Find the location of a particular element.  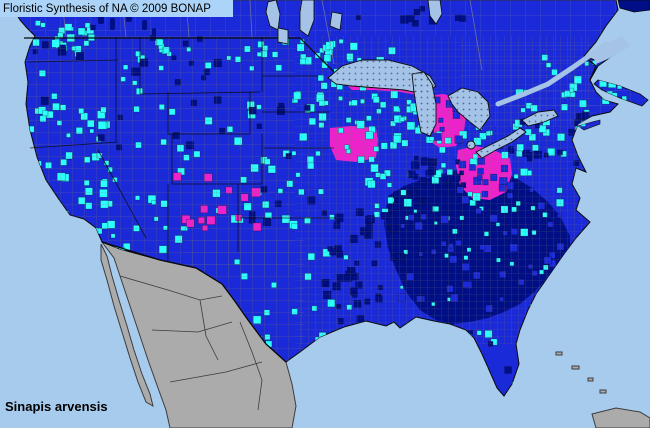

county-speckle is located at coordinates (508, 370).